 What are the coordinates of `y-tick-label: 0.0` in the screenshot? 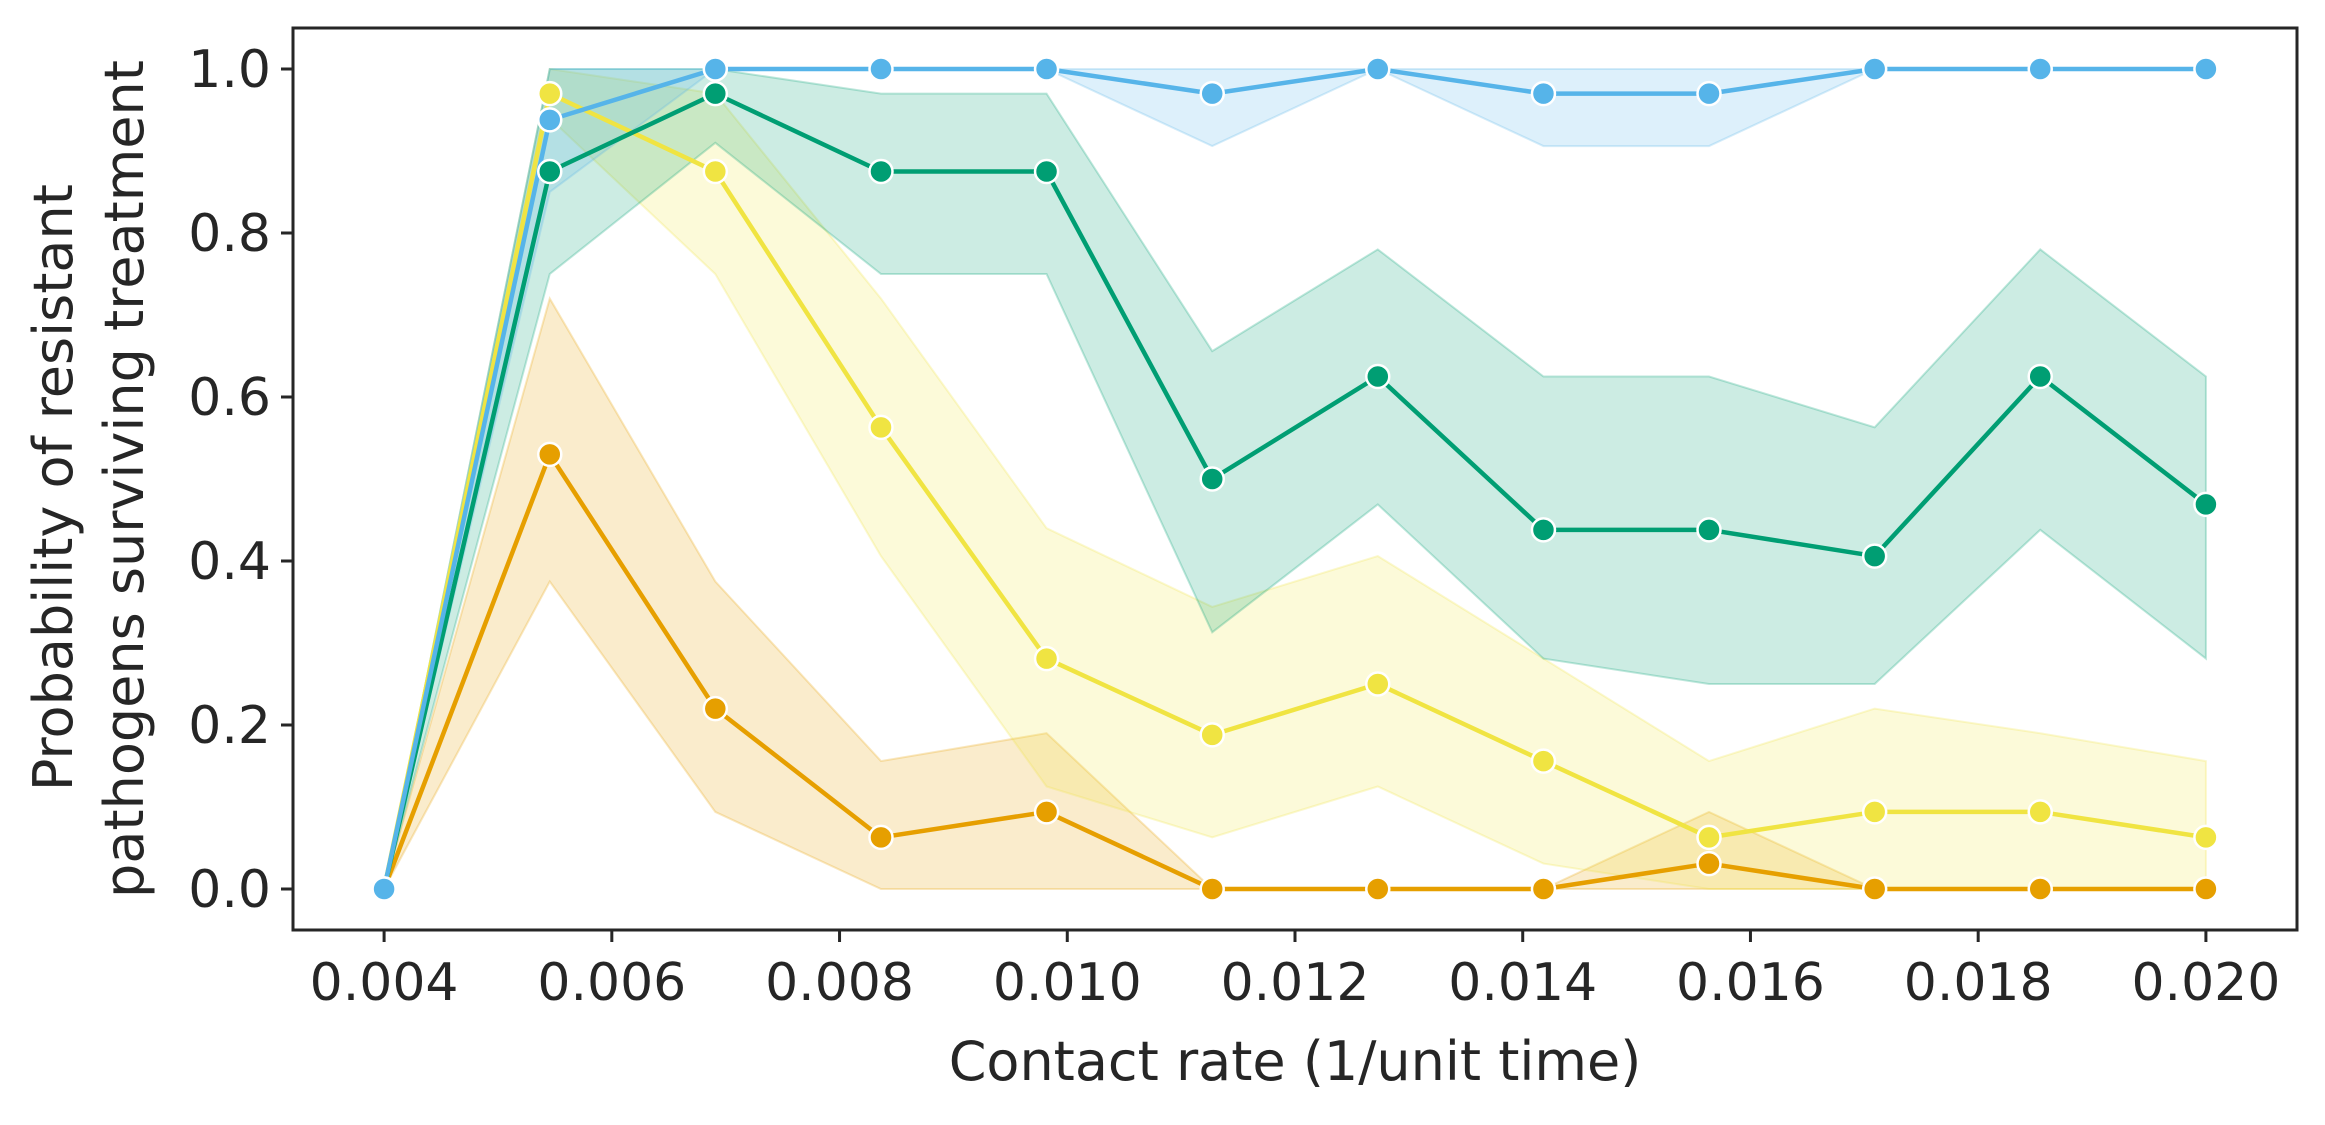 It's located at (229, 890).